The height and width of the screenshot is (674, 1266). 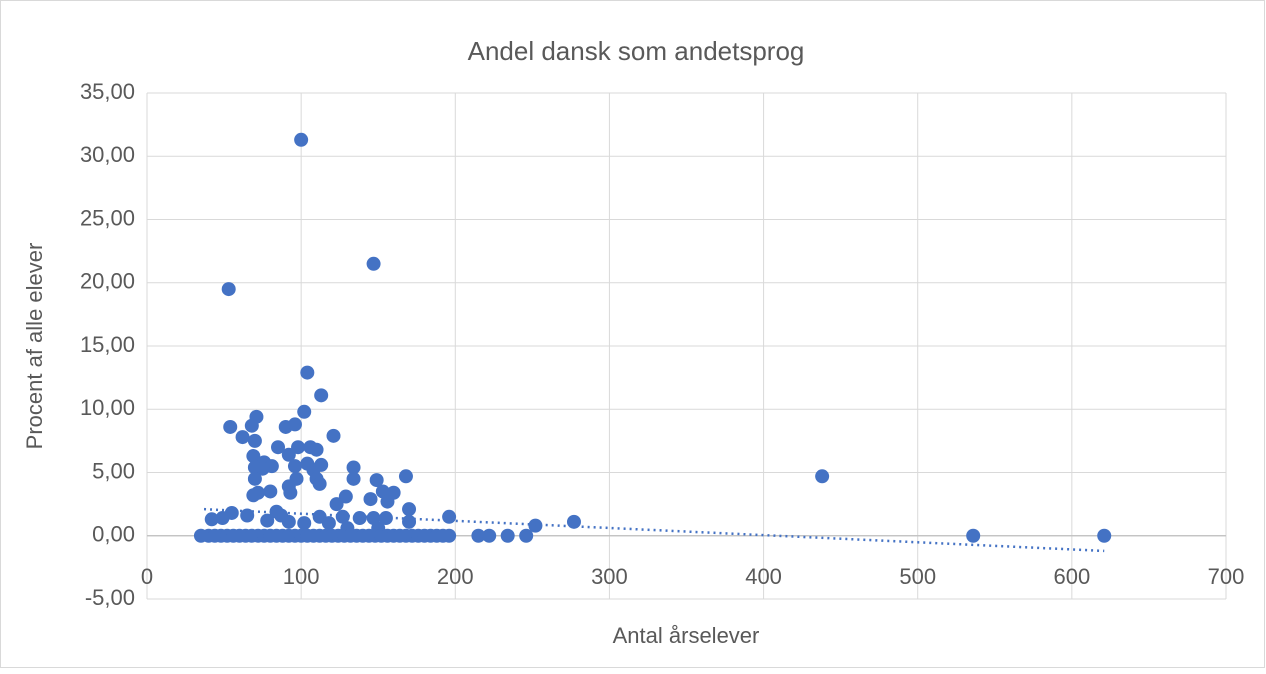 I want to click on x-tick-label: 500, so click(x=917, y=576).